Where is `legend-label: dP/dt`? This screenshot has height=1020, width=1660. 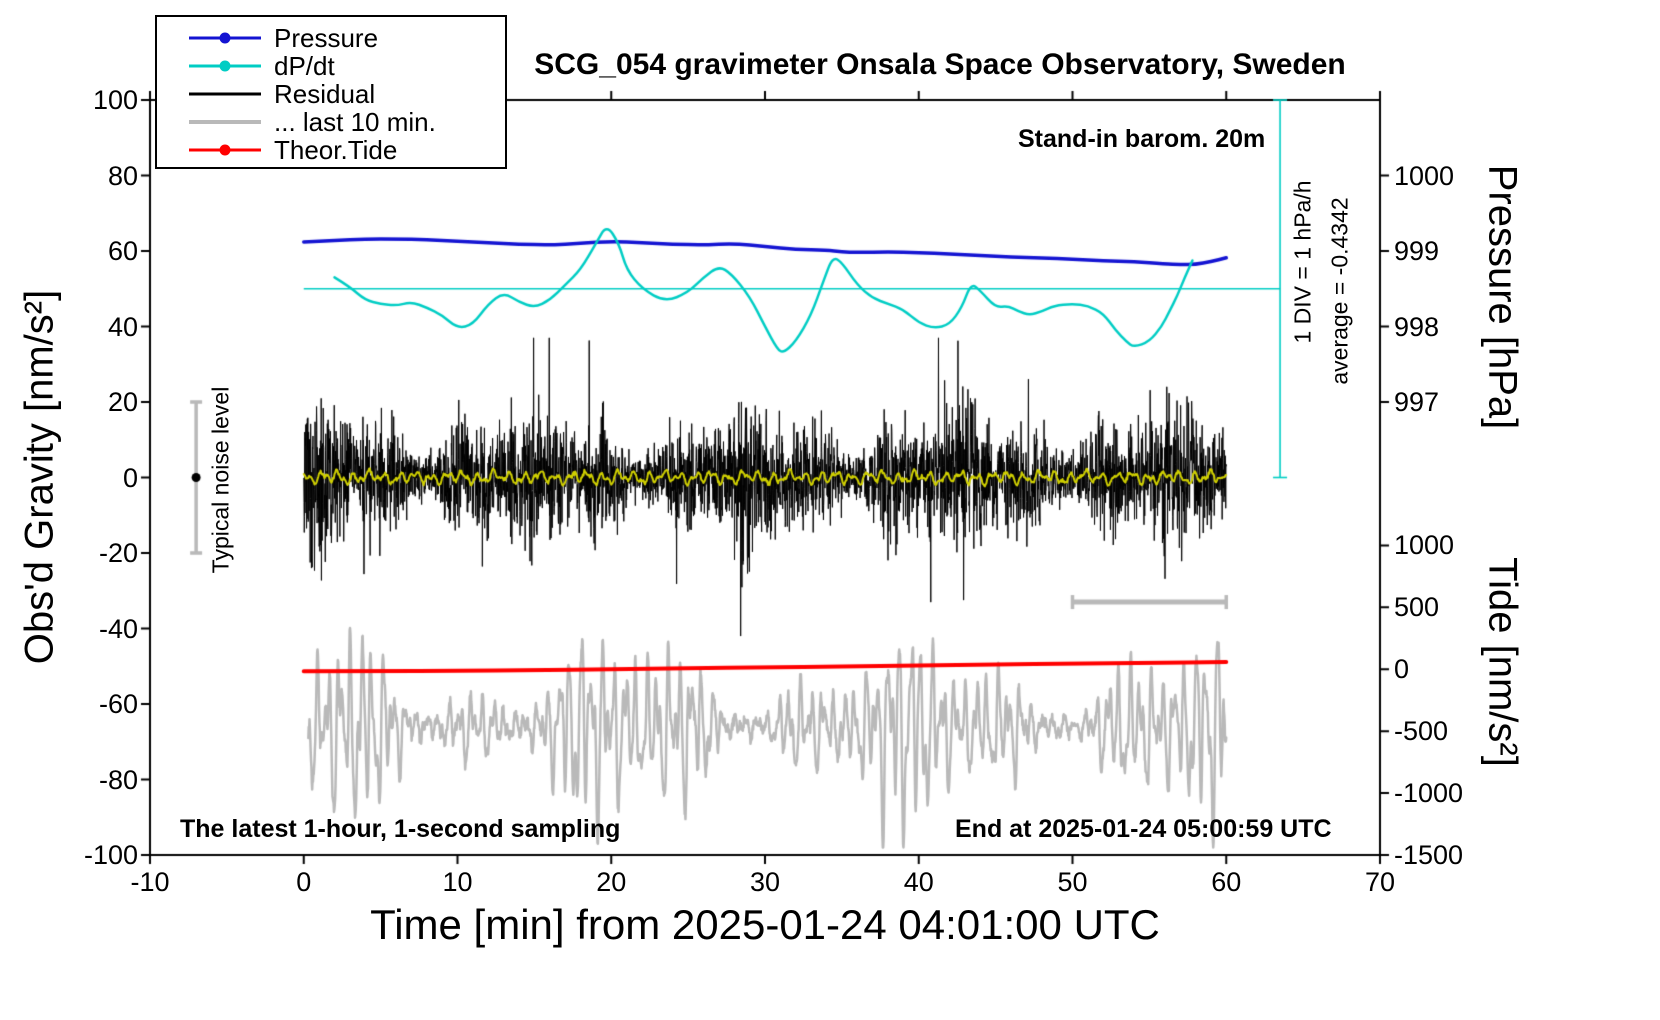 legend-label: dP/dt is located at coordinates (304, 65).